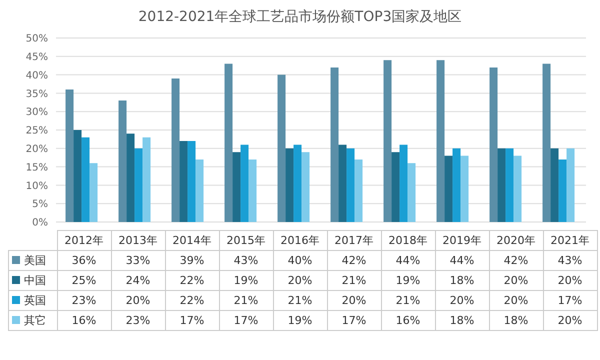  What do you see at coordinates (138, 280) in the screenshot?
I see `data-label: 24%` at bounding box center [138, 280].